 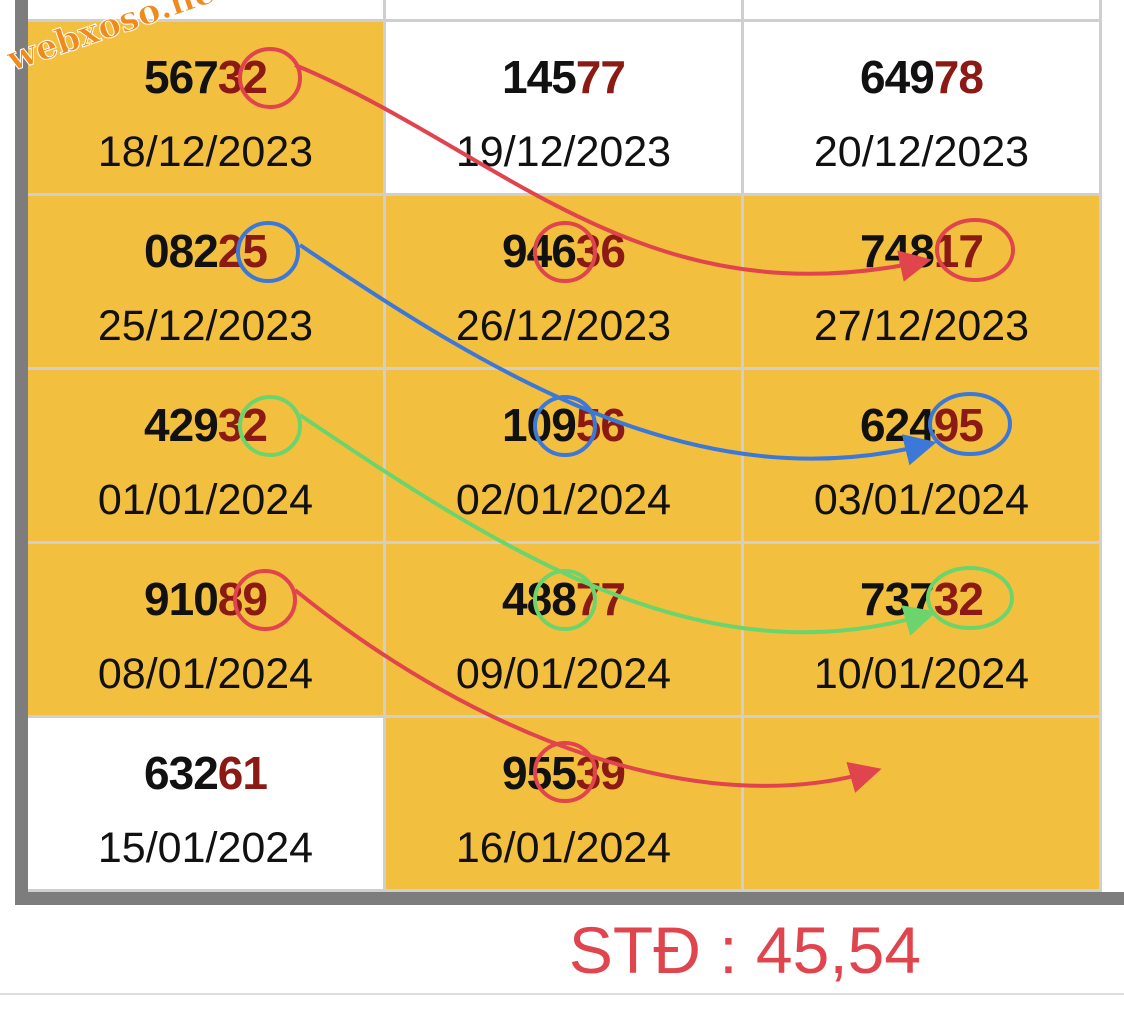 I want to click on number-head: 649, so click(x=897, y=77).